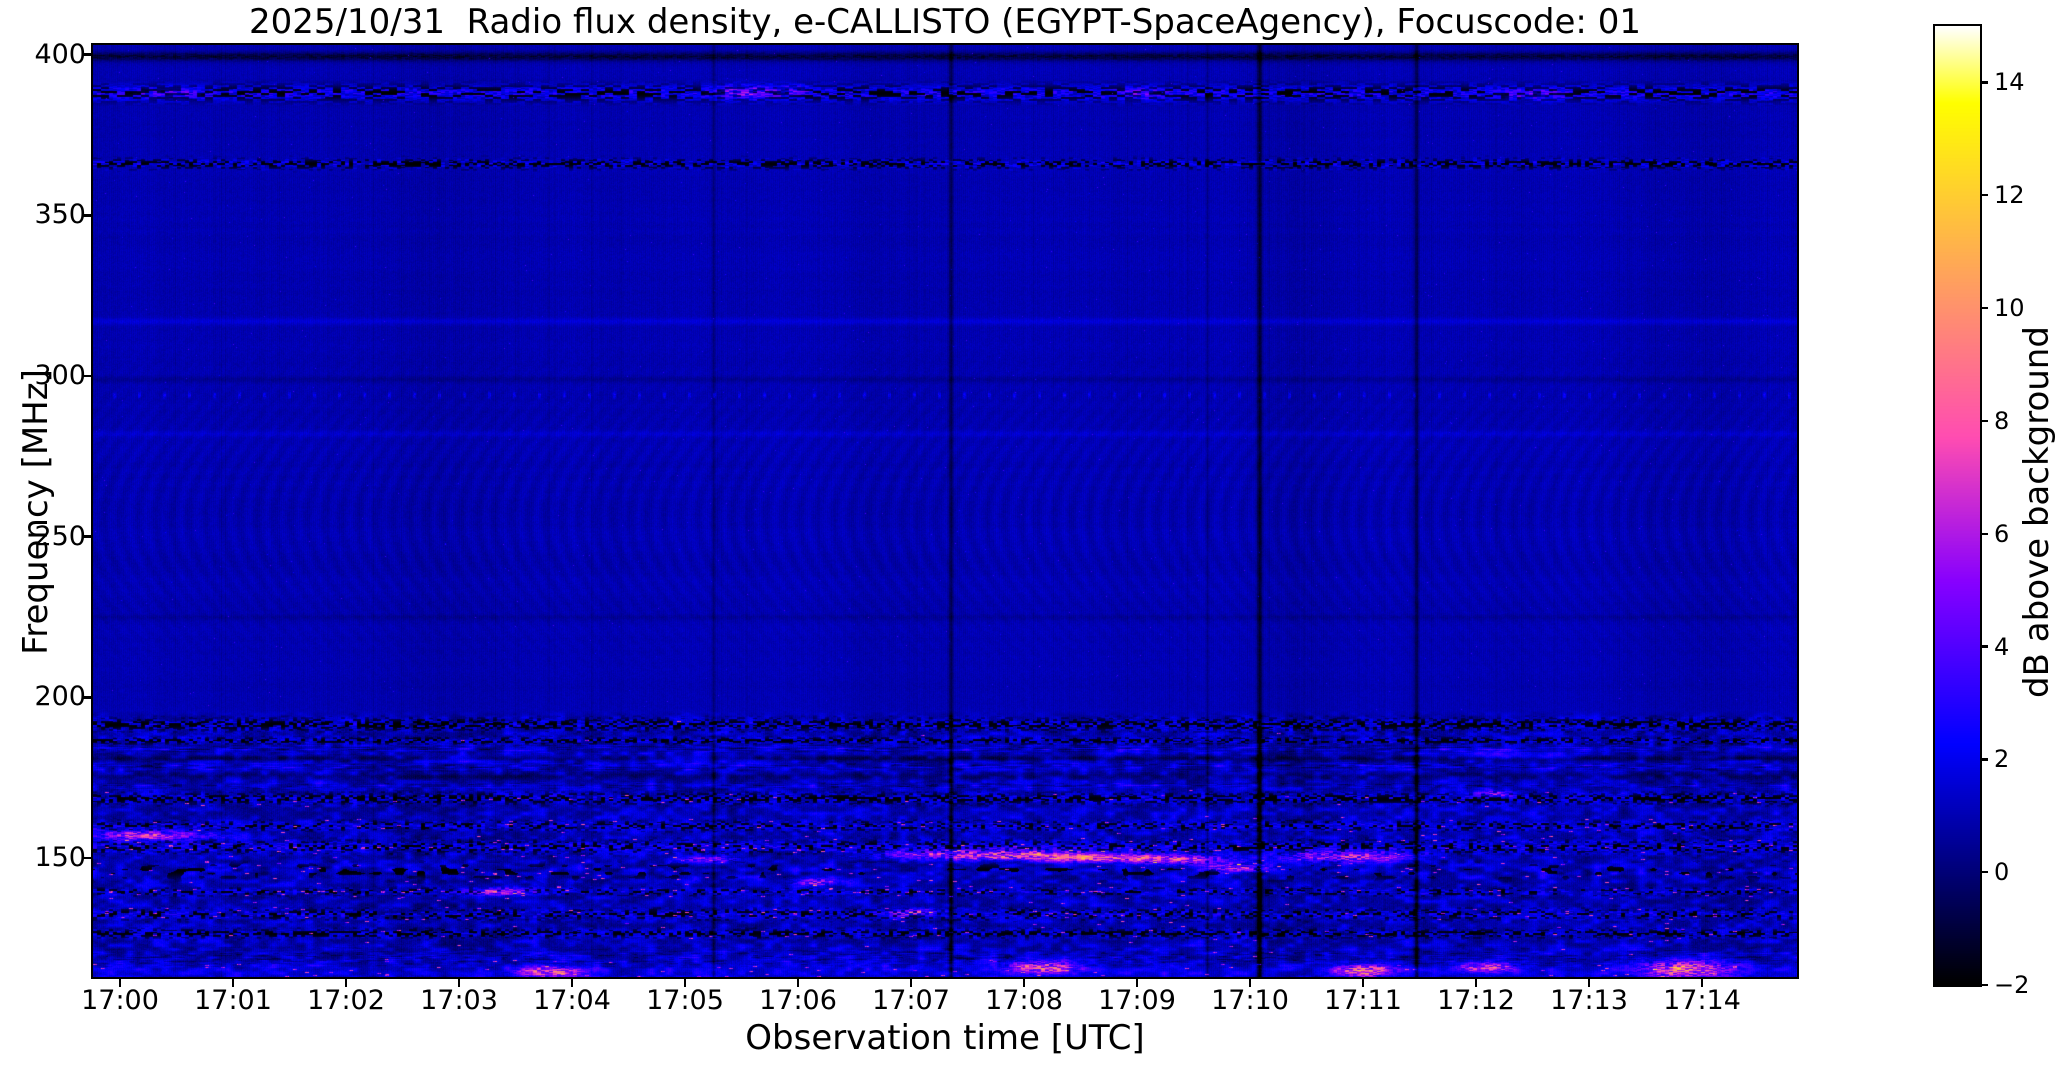 This screenshot has width=2066, height=1067. Describe the element at coordinates (1589, 1000) in the screenshot. I see `x-tick-label: 17:13` at that location.